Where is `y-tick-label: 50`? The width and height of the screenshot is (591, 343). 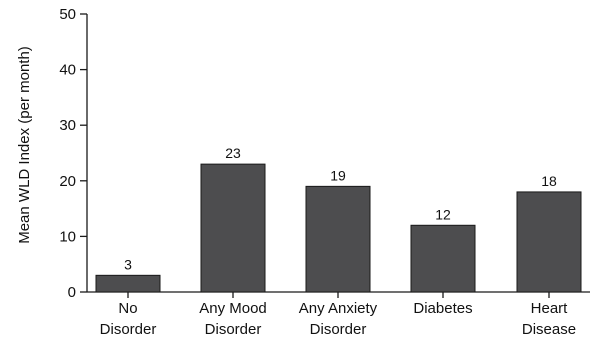
y-tick-label: 50 is located at coordinates (67, 14).